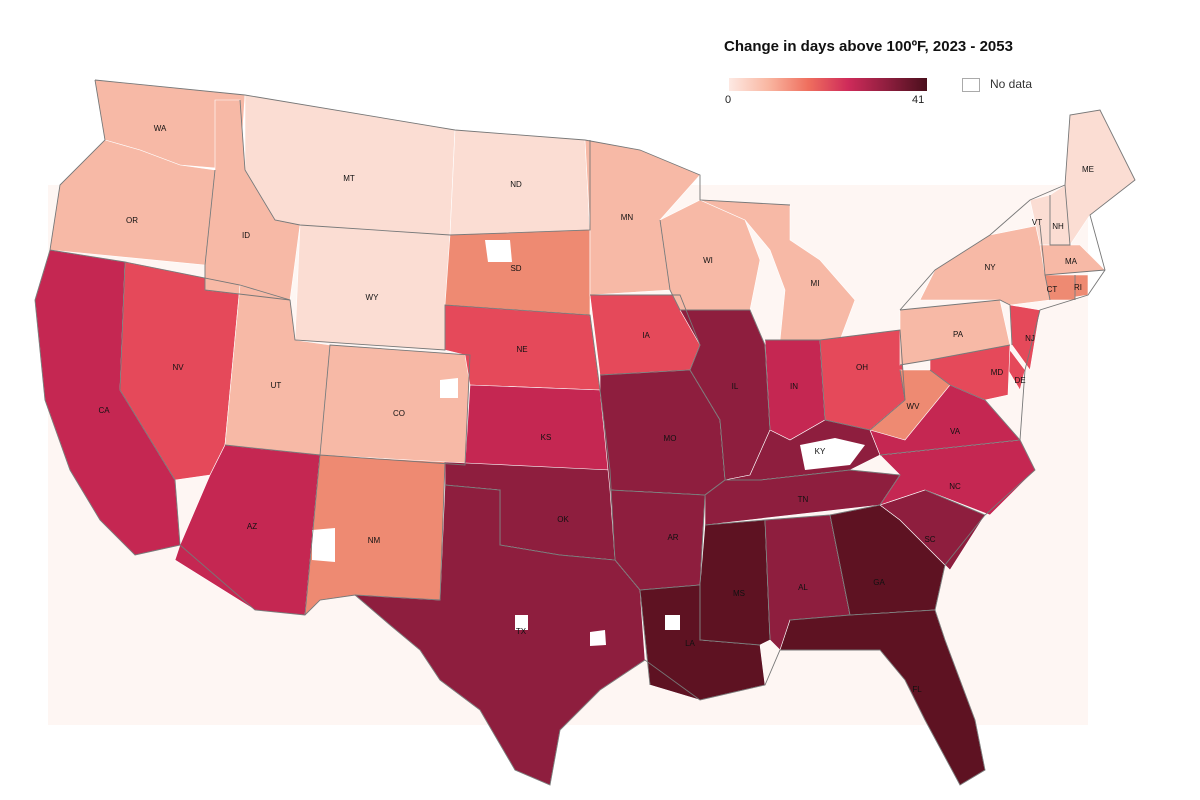 Image resolution: width=1200 pixels, height=800 pixels. What do you see at coordinates (373, 297) in the screenshot?
I see `label-WY: WY` at bounding box center [373, 297].